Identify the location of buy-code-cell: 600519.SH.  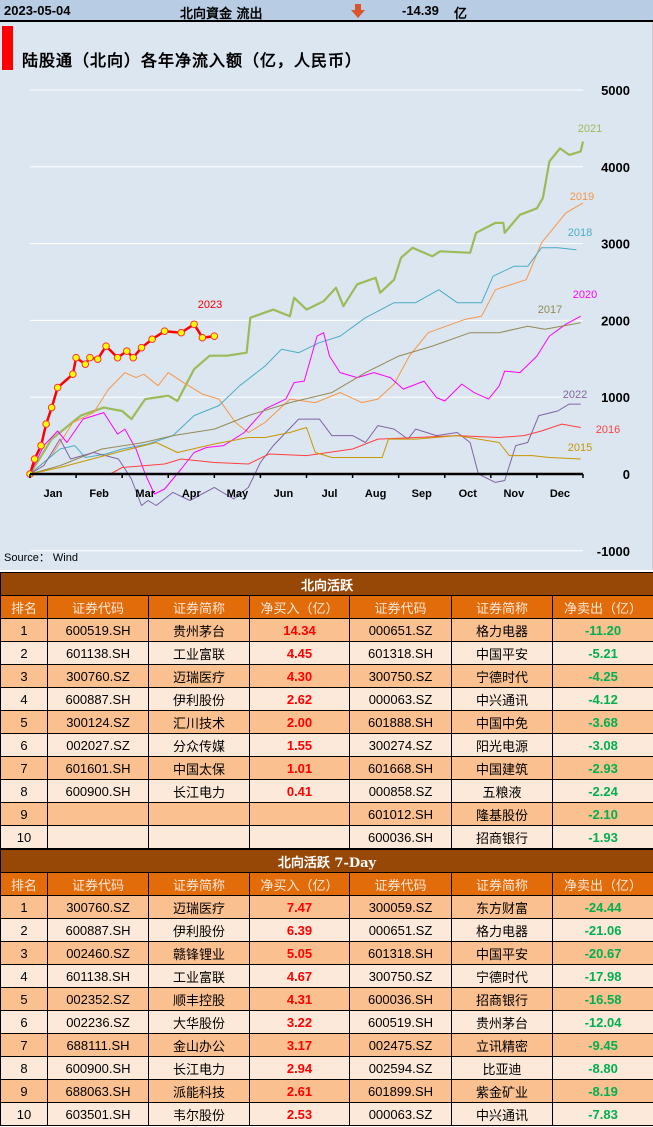
(98, 630).